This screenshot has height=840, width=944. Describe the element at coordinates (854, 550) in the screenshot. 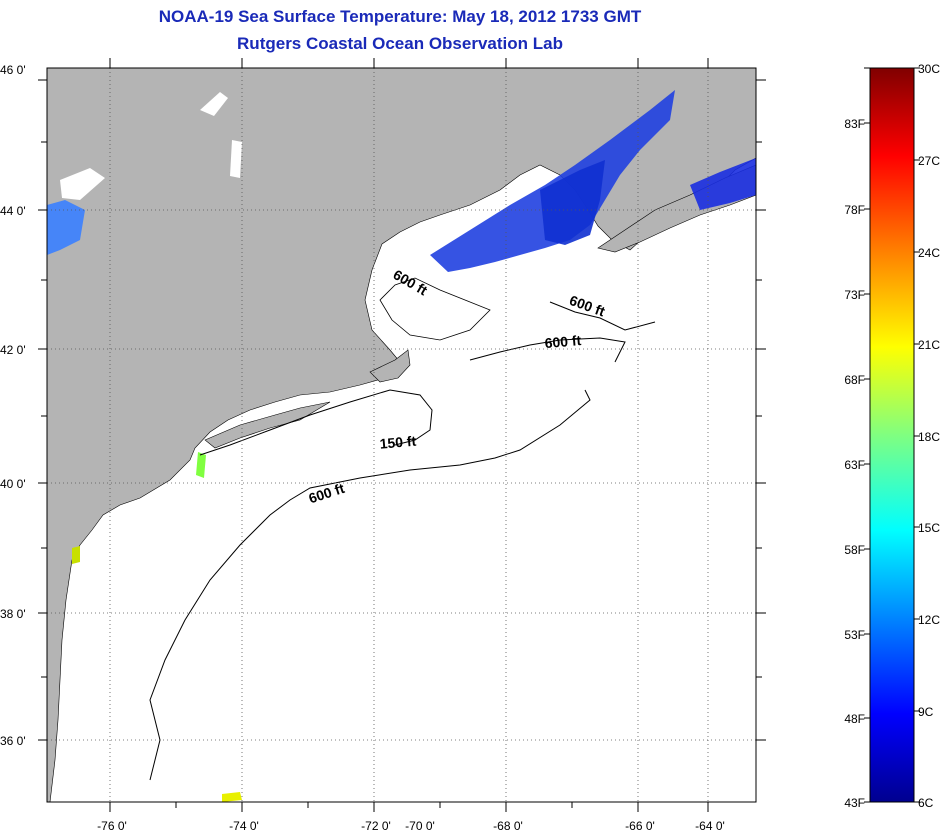

I see `colorbar-fahrenheit-label: 58F` at that location.